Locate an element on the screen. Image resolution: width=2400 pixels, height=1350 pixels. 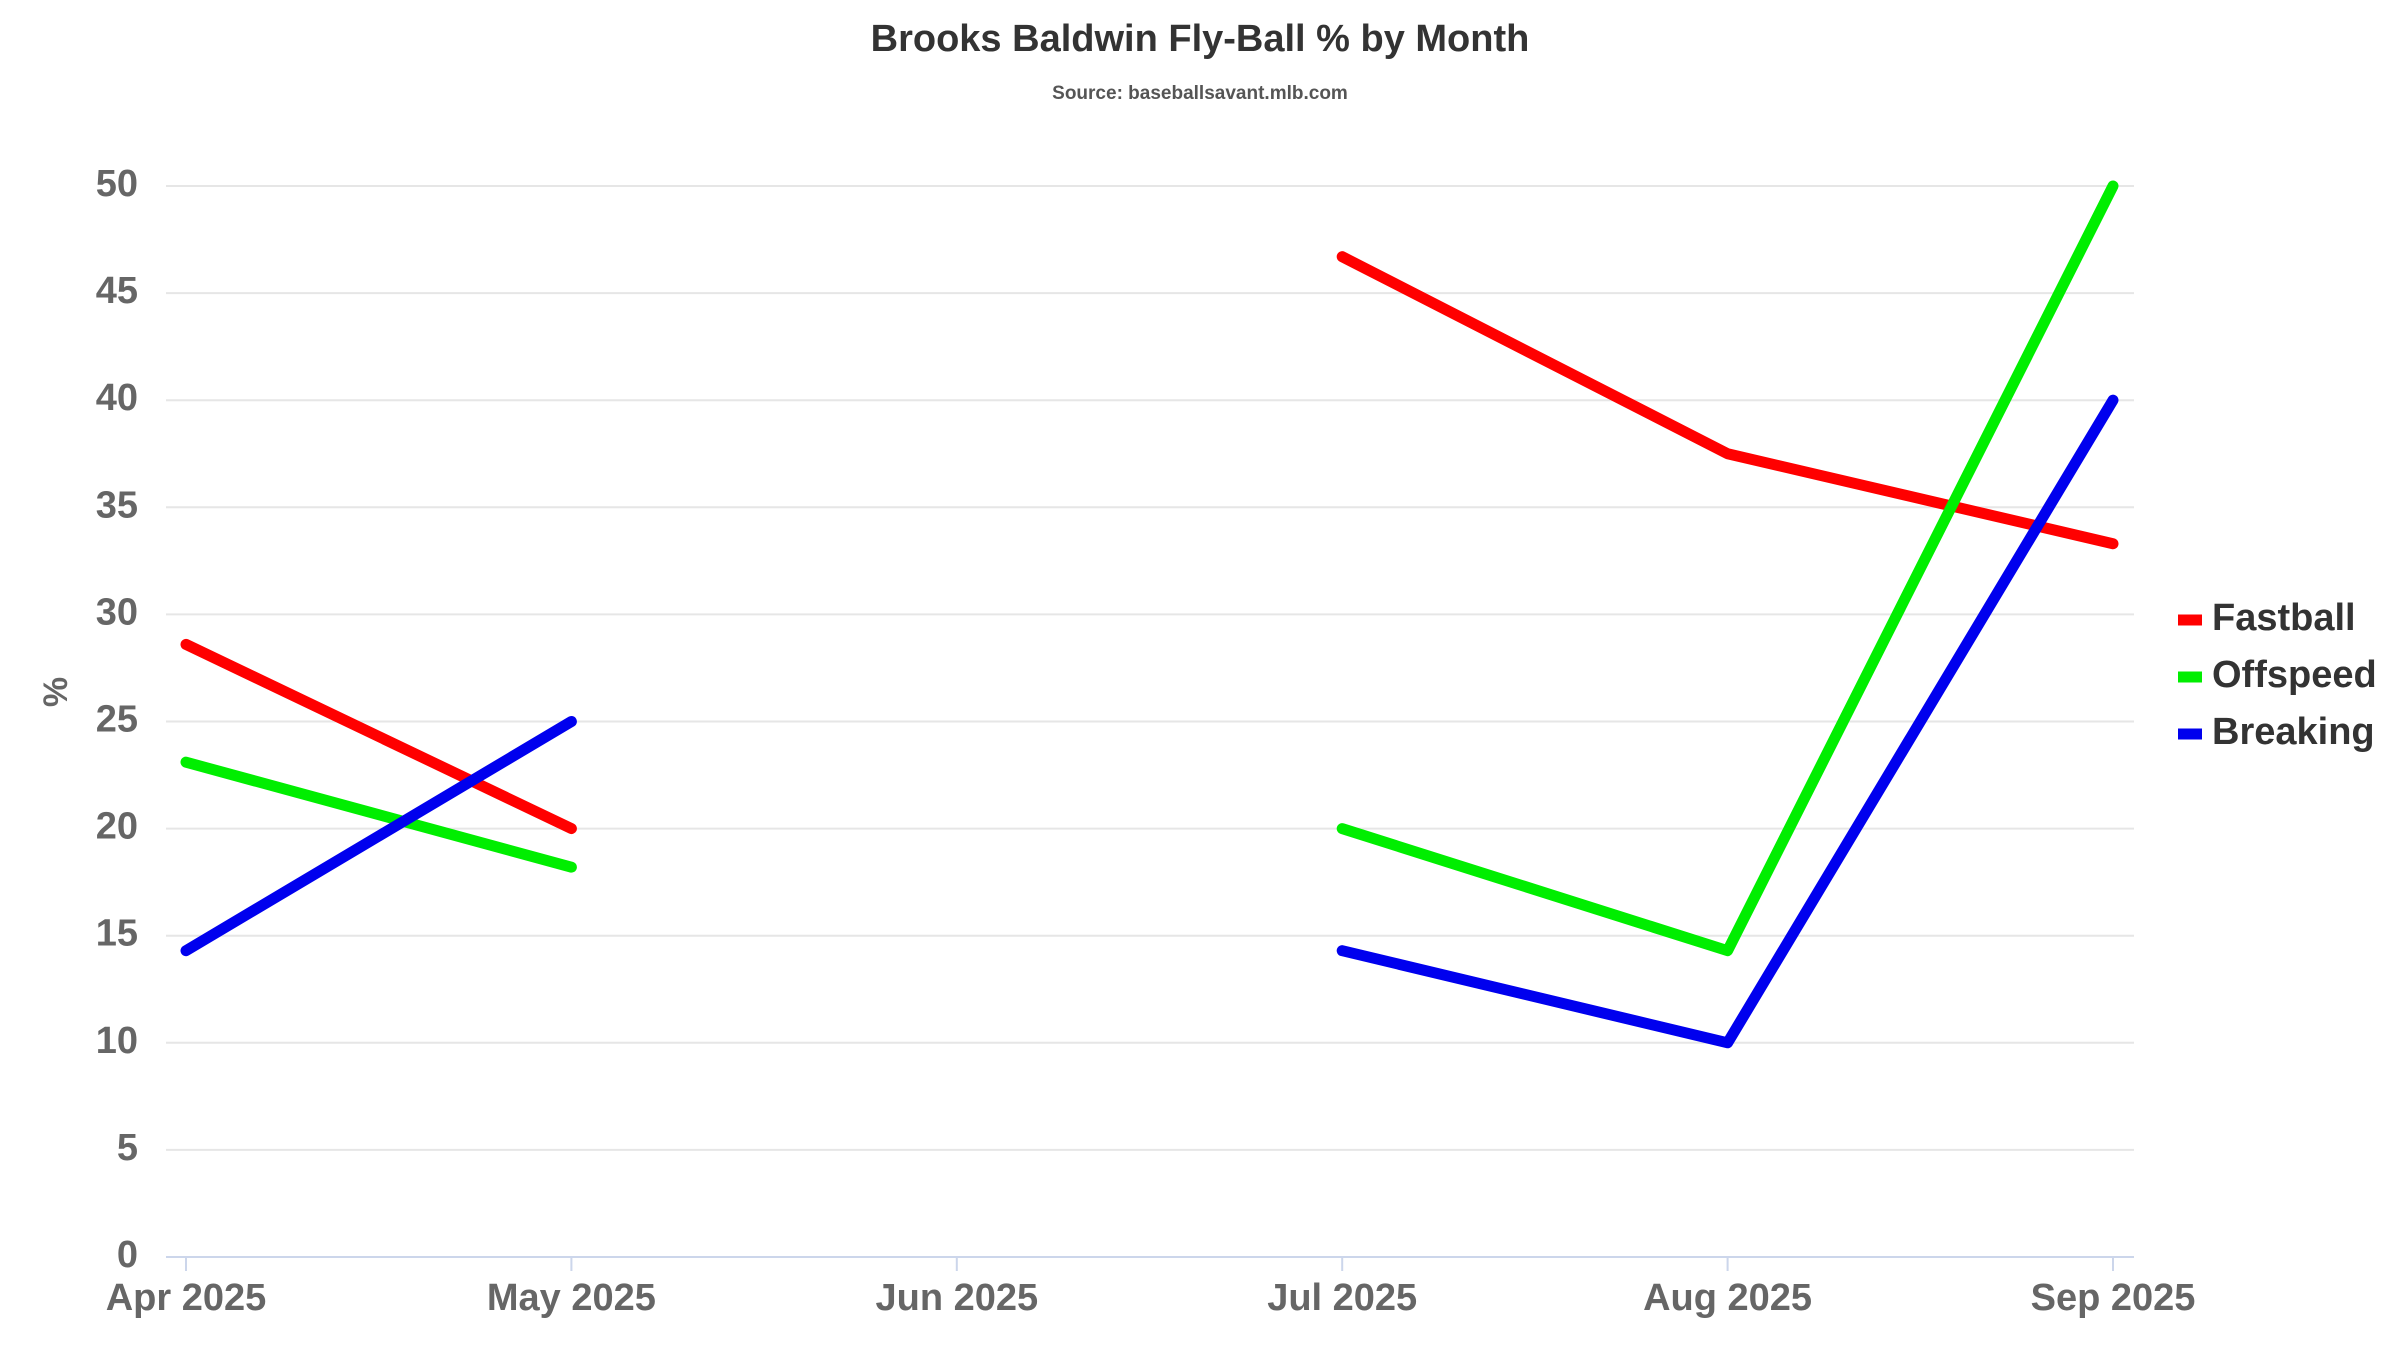
legend-label: Fastball is located at coordinates (2284, 618).